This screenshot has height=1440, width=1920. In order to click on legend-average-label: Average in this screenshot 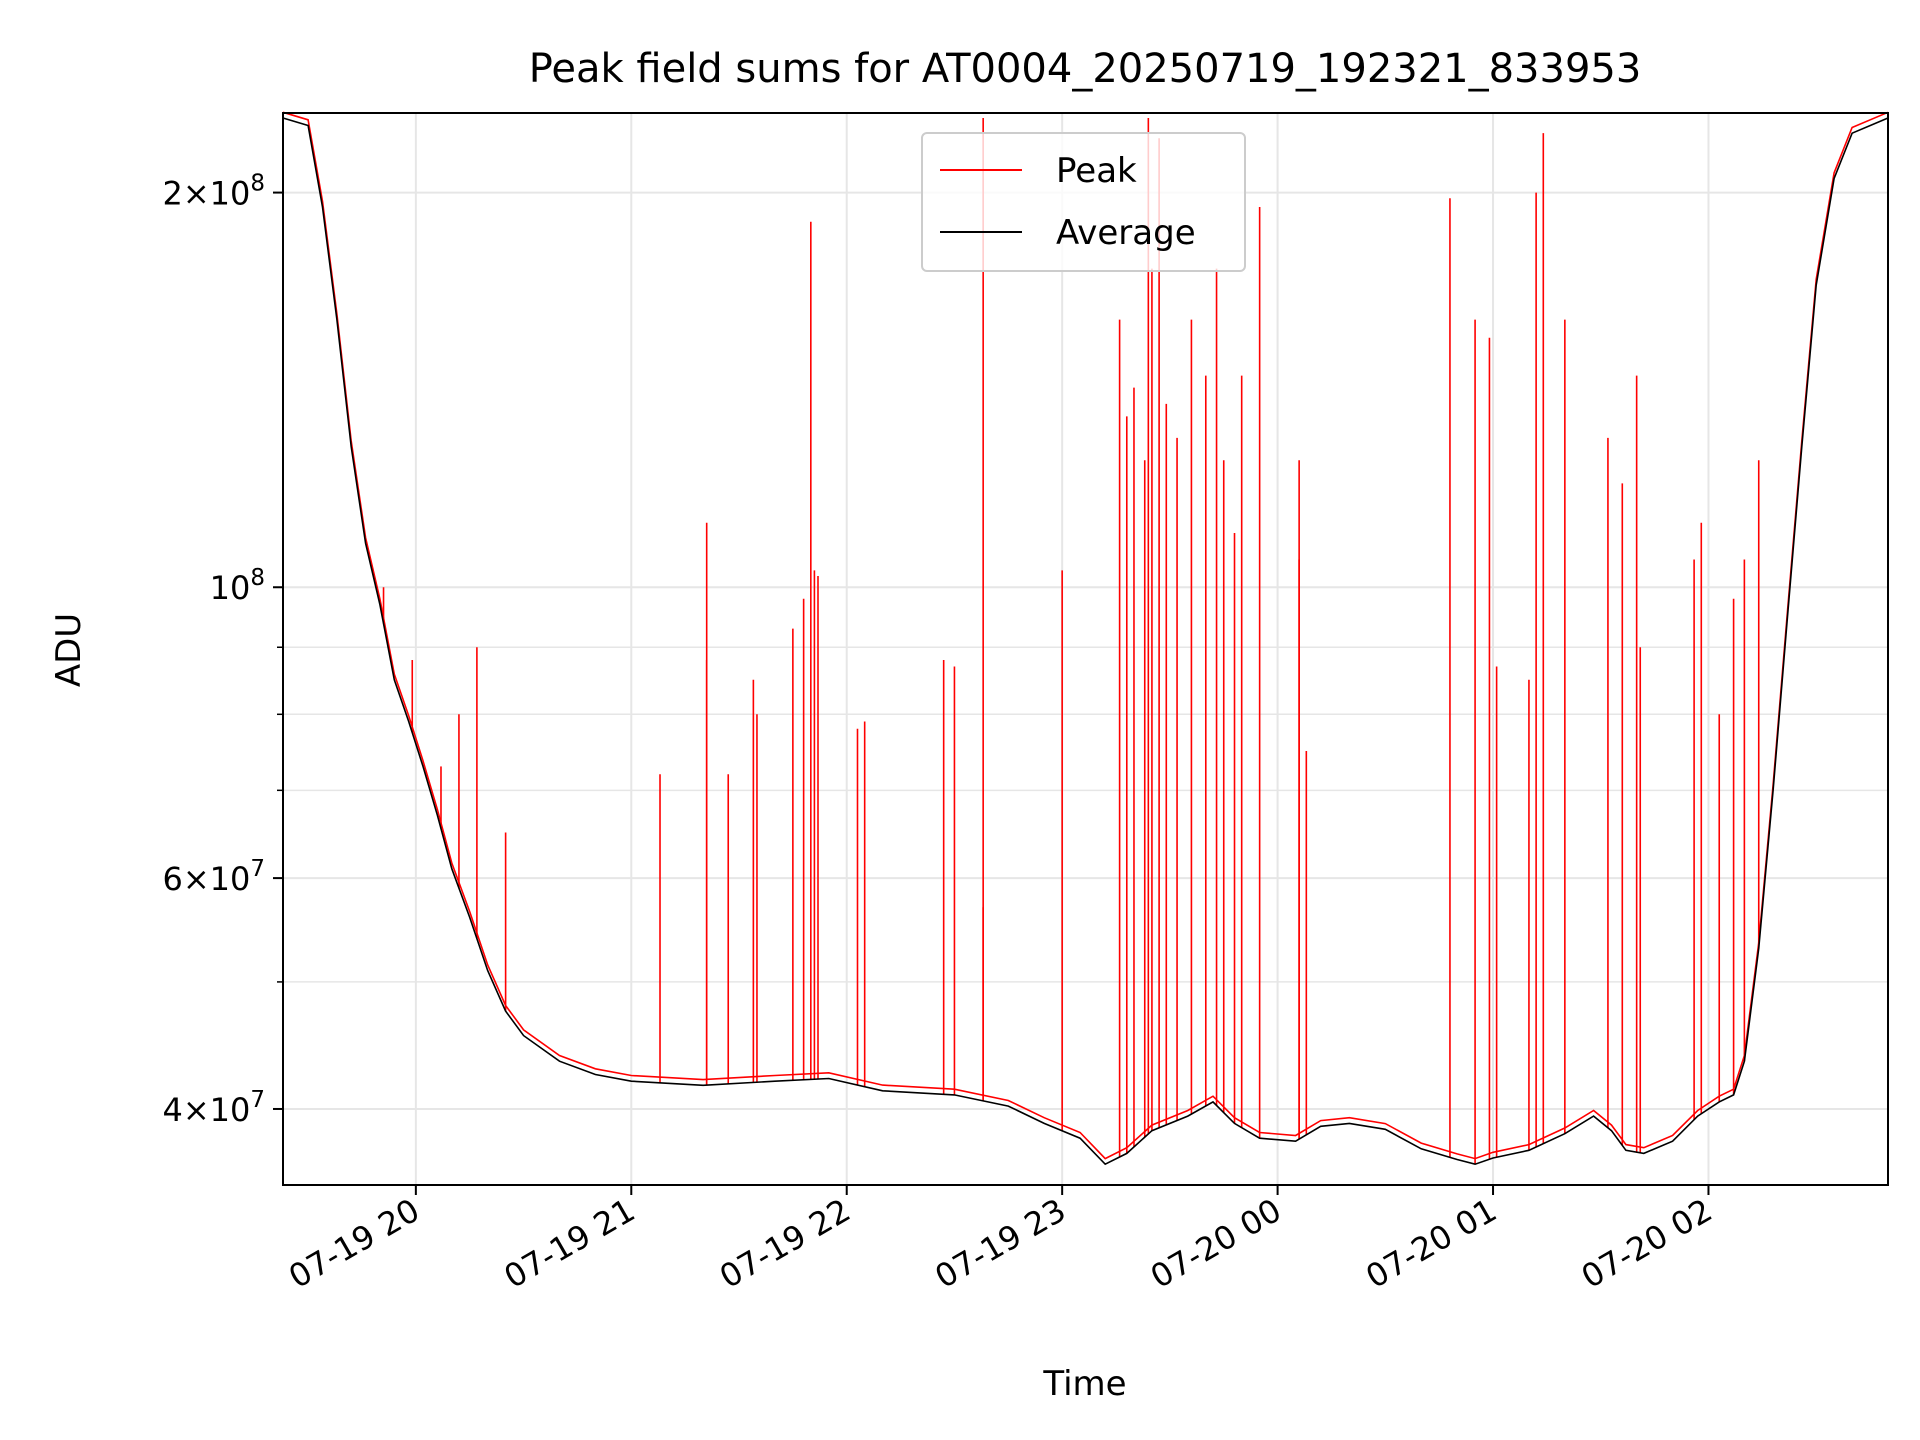, I will do `click(1126, 233)`.